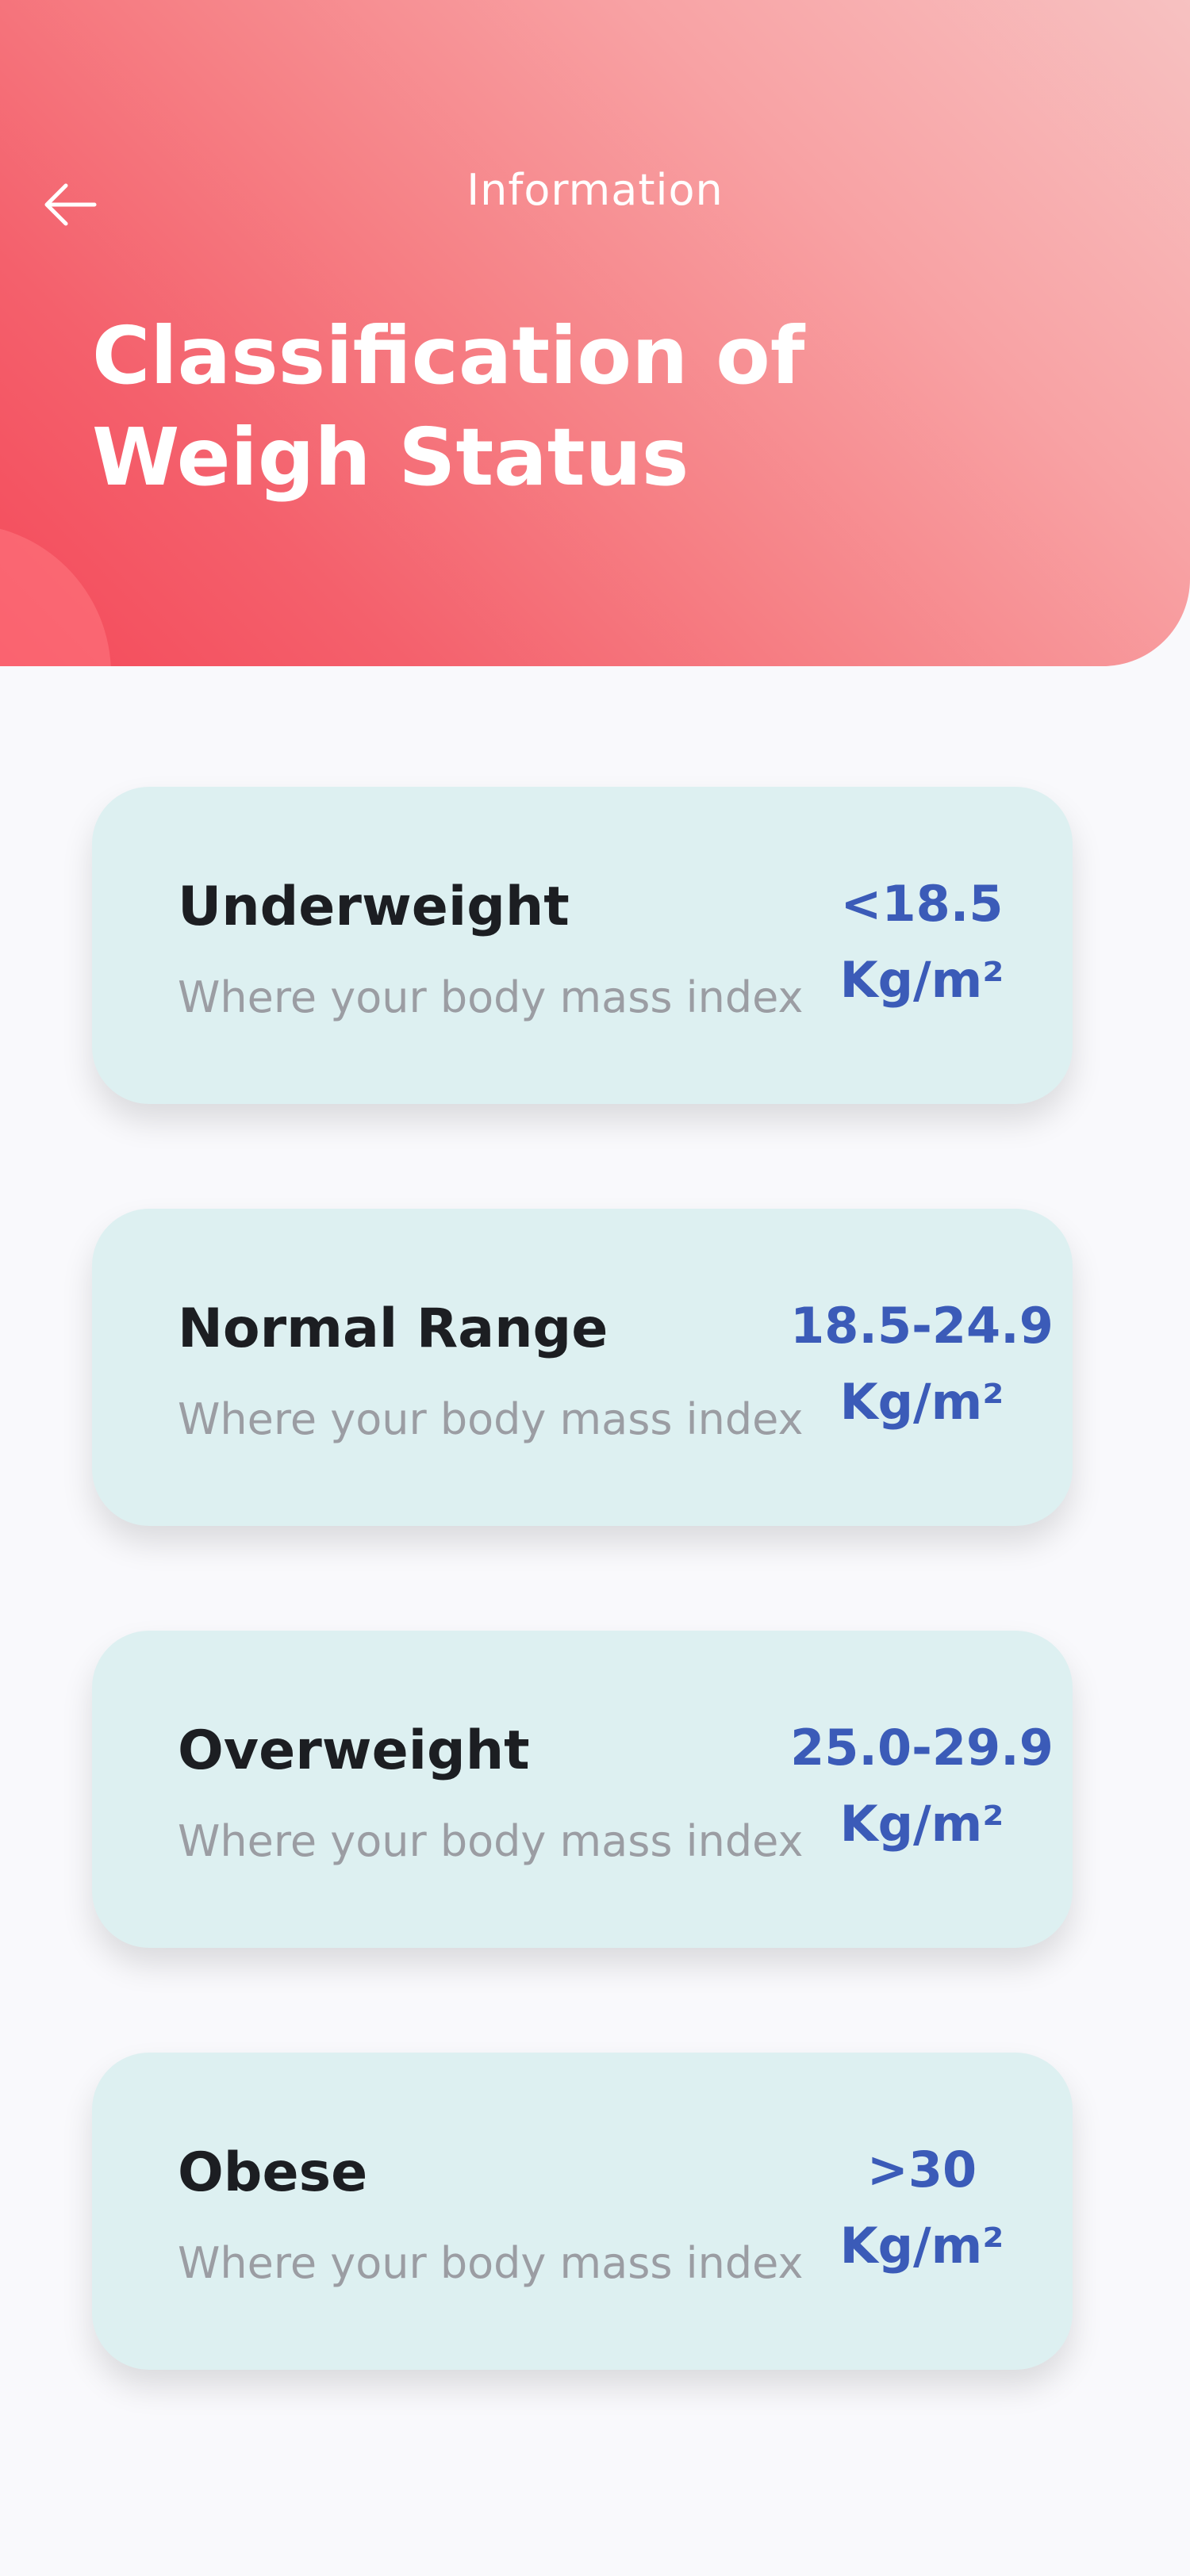  Describe the element at coordinates (922, 904) in the screenshot. I see `bmi-range-value: <18.5` at that location.